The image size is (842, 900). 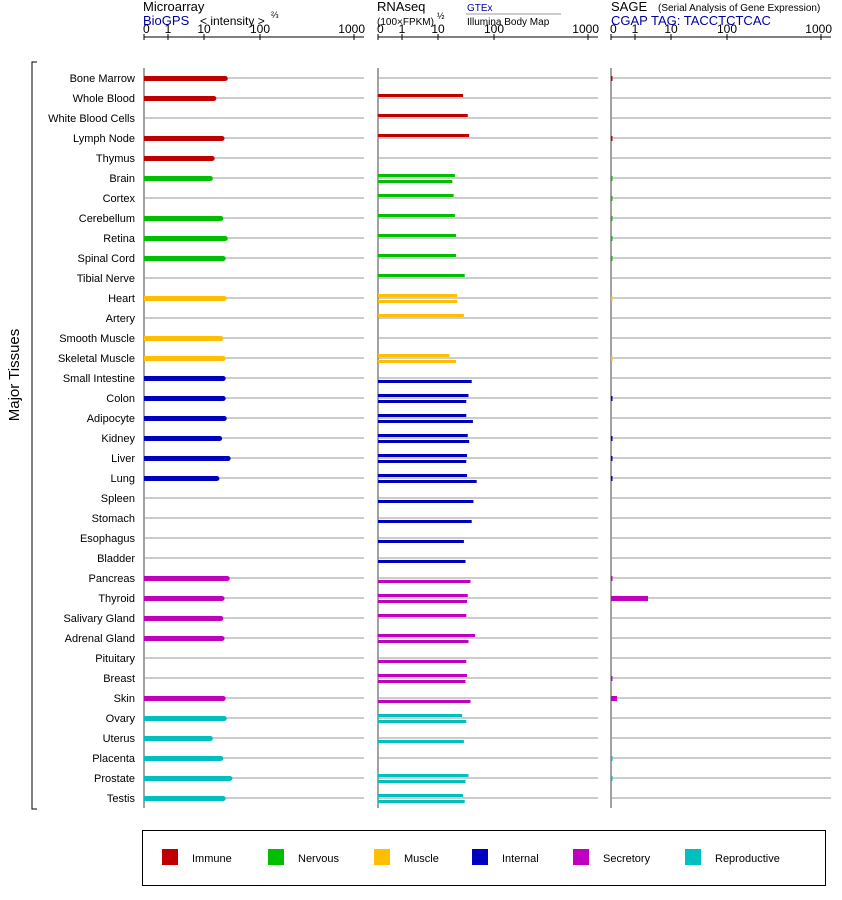 I want to click on sage-subtitle: (Serial Analysis of Gene Expression), so click(x=739, y=8).